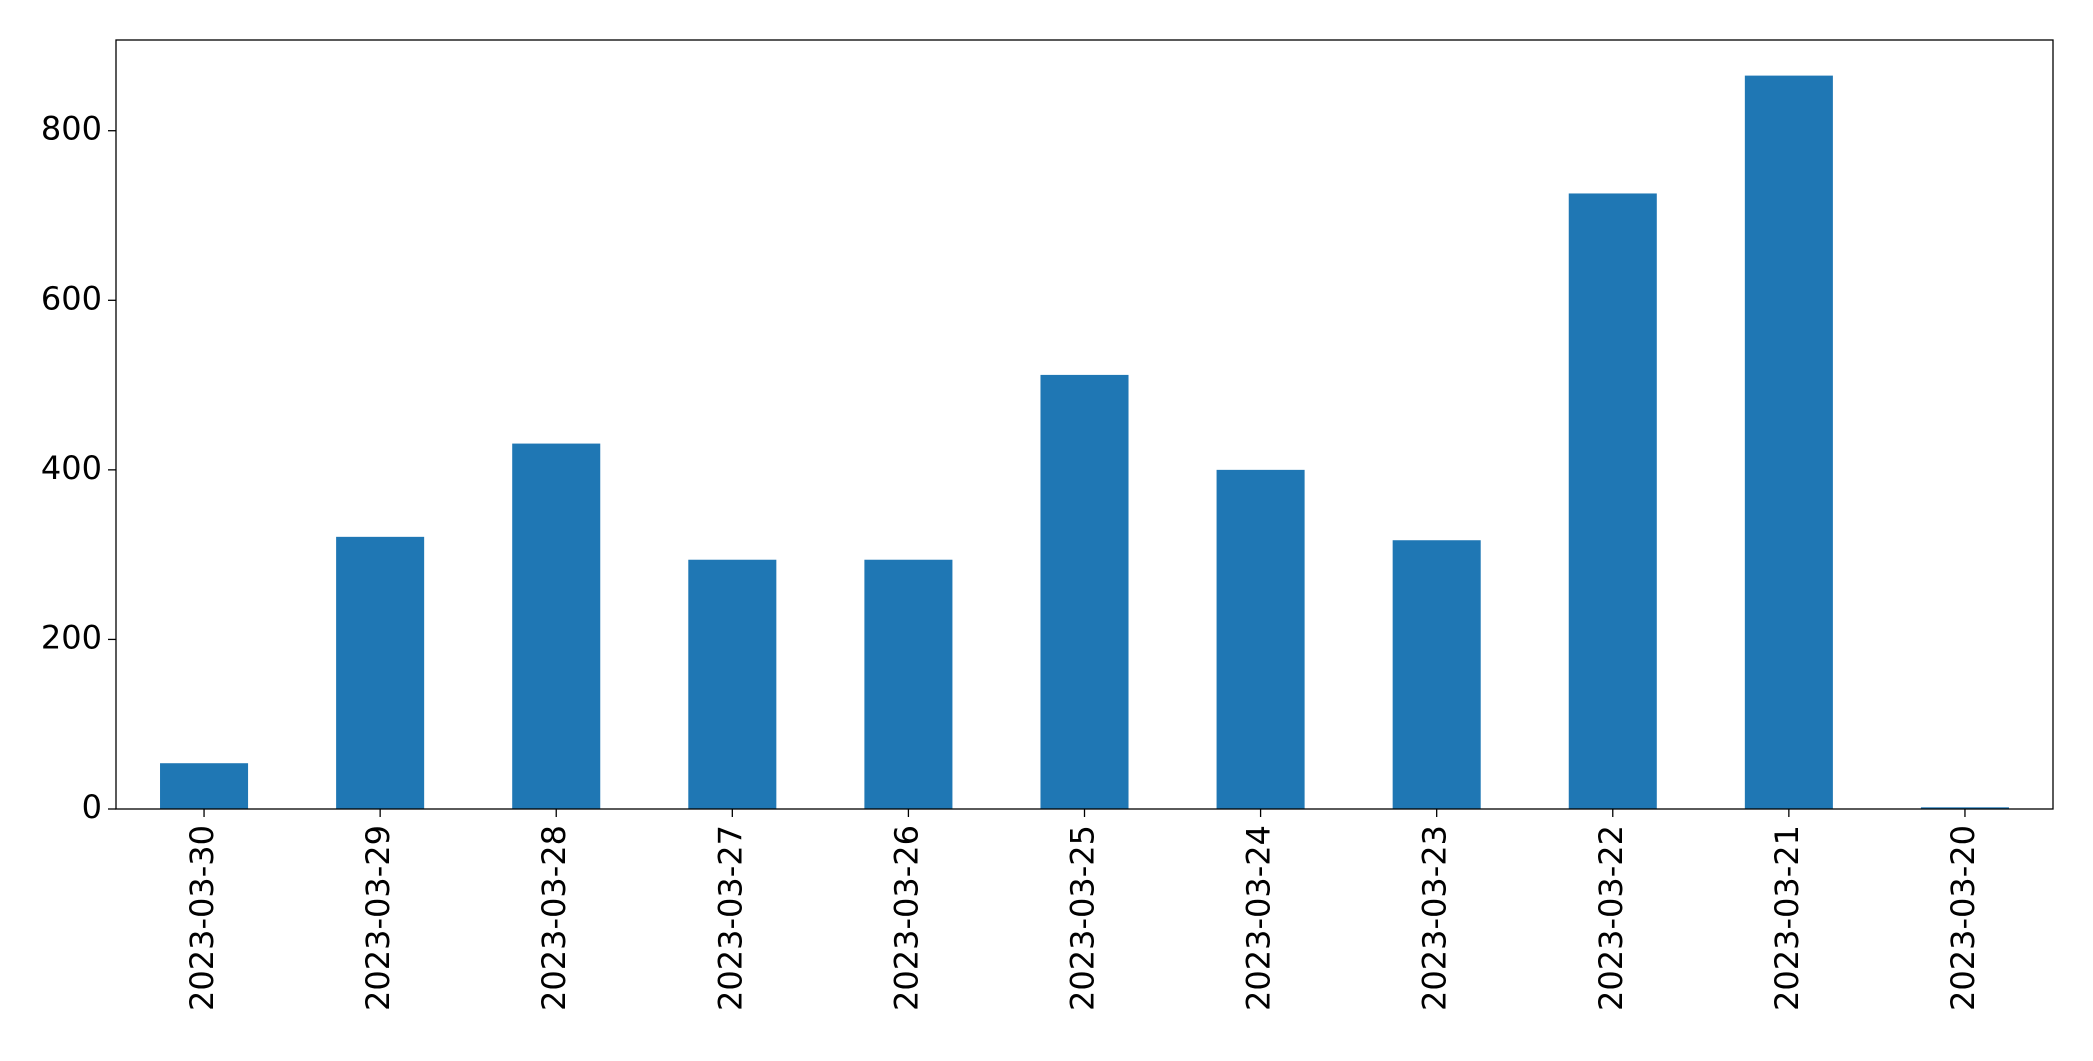 This screenshot has width=2093, height=1061. Describe the element at coordinates (1259, 918) in the screenshot. I see `x-tick-label: 2023-03-24` at that location.